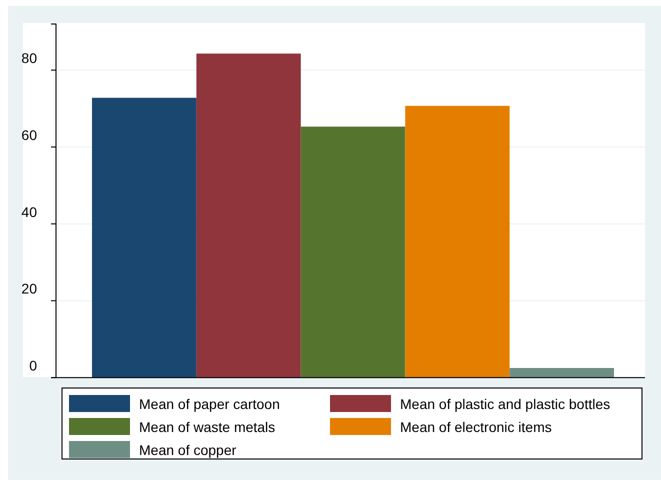 This screenshot has width=661, height=486. What do you see at coordinates (29, 212) in the screenshot?
I see `y-tick-label: 40` at bounding box center [29, 212].